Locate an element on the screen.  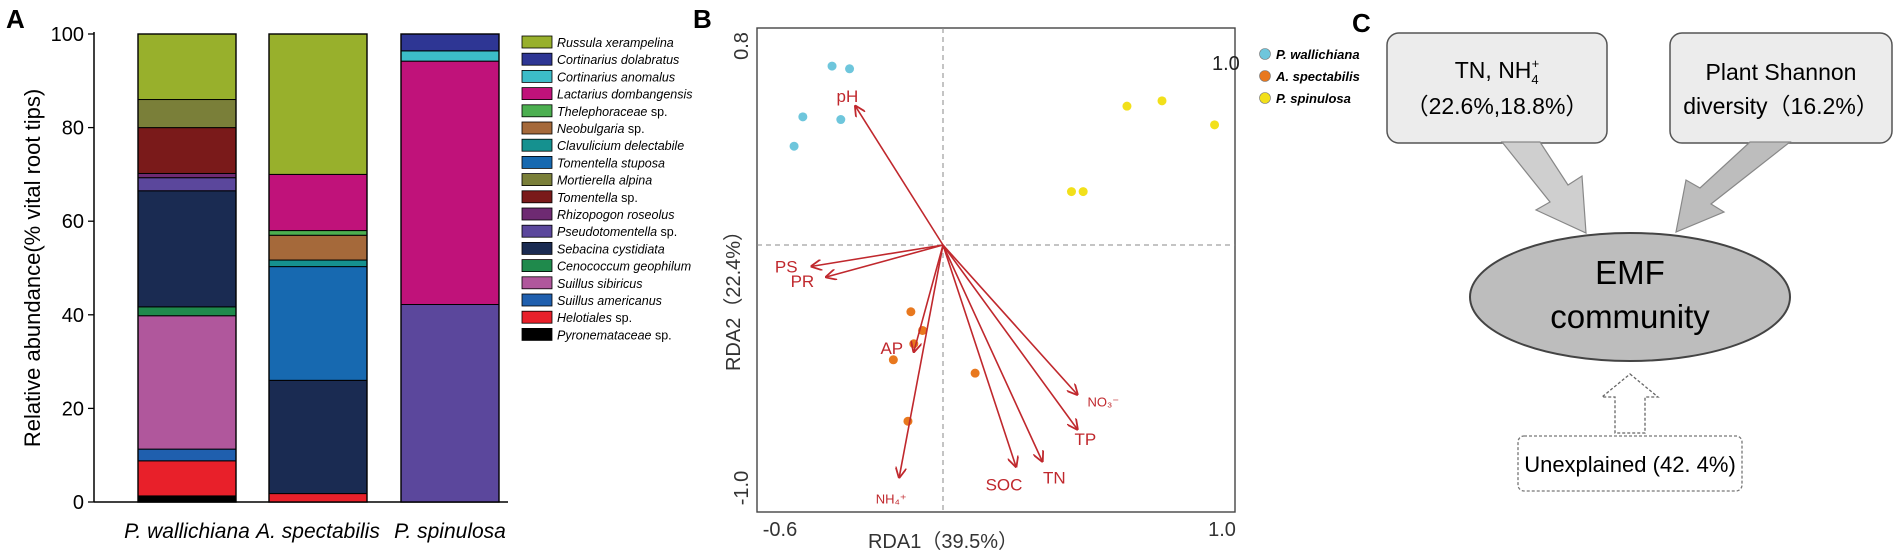
panel-b-corner-label: 1.0 is located at coordinates (1226, 64).